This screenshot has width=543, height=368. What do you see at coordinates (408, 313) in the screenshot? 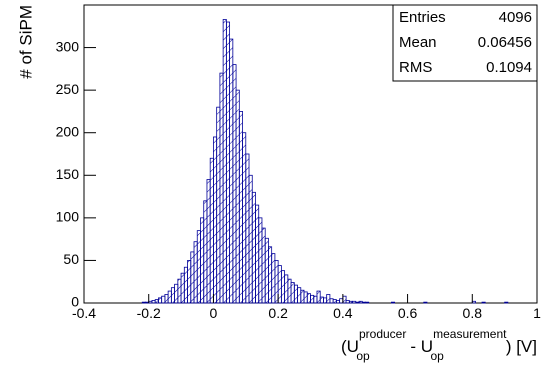
I see `x-tick-label: 0.6` at bounding box center [408, 313].